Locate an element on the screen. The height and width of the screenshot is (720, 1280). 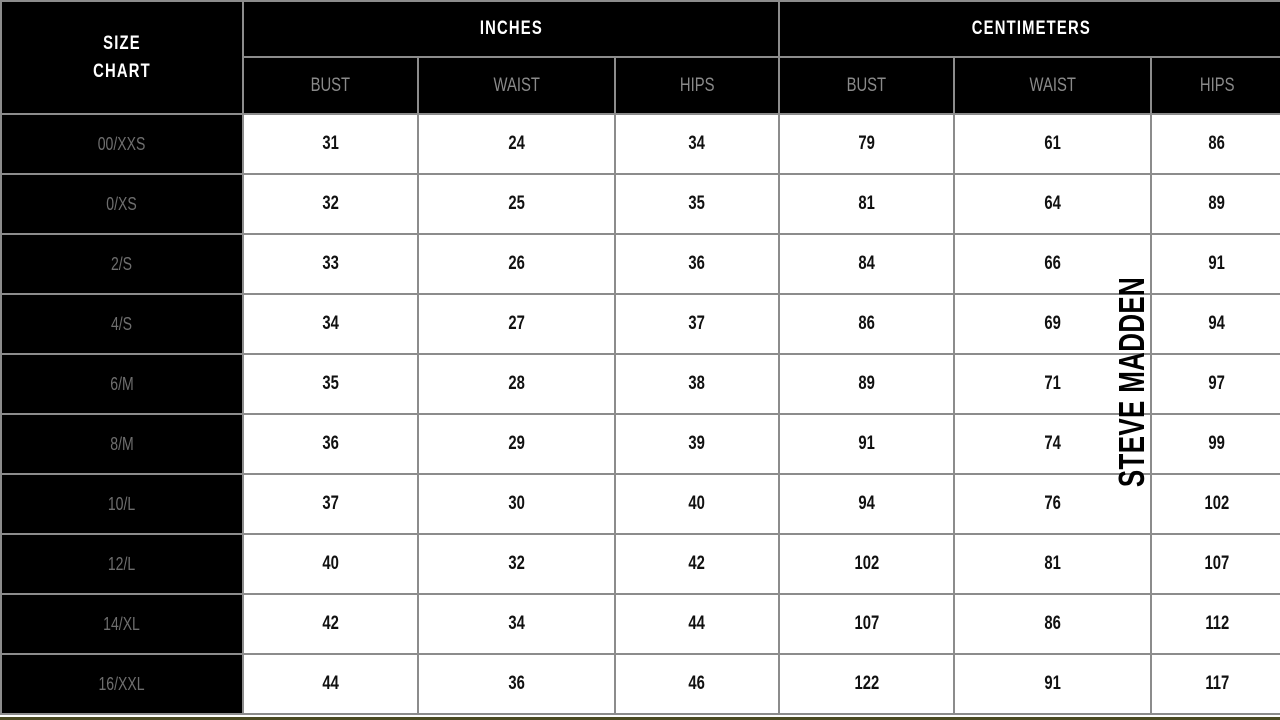
column-header-hips-in: HIPS is located at coordinates (697, 85).